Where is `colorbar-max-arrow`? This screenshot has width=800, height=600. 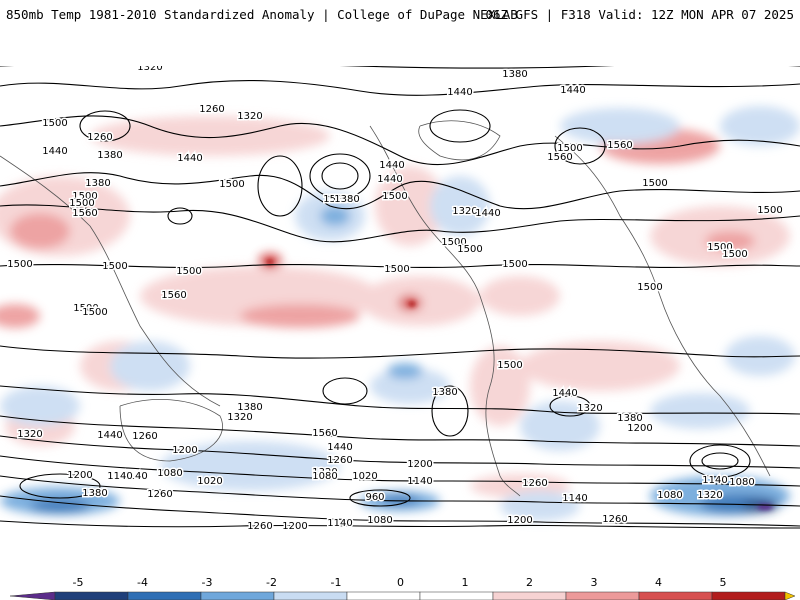 colorbar-max-arrow is located at coordinates (790, 595).